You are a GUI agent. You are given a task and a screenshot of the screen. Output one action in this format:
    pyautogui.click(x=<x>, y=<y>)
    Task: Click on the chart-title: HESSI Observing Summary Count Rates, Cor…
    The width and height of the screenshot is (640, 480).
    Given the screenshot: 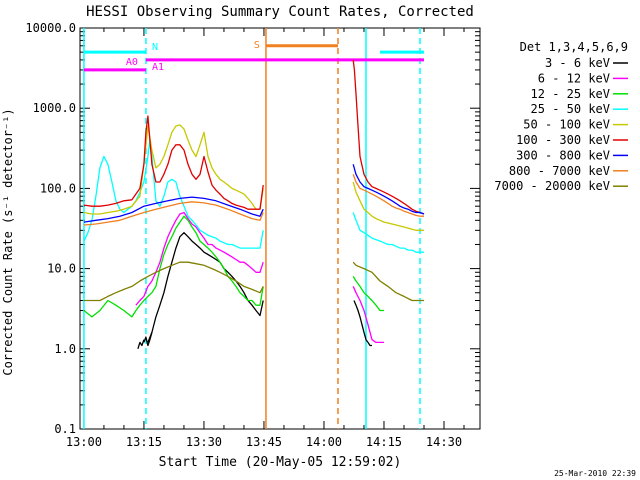 What is the action you would take?
    pyautogui.click(x=280, y=12)
    